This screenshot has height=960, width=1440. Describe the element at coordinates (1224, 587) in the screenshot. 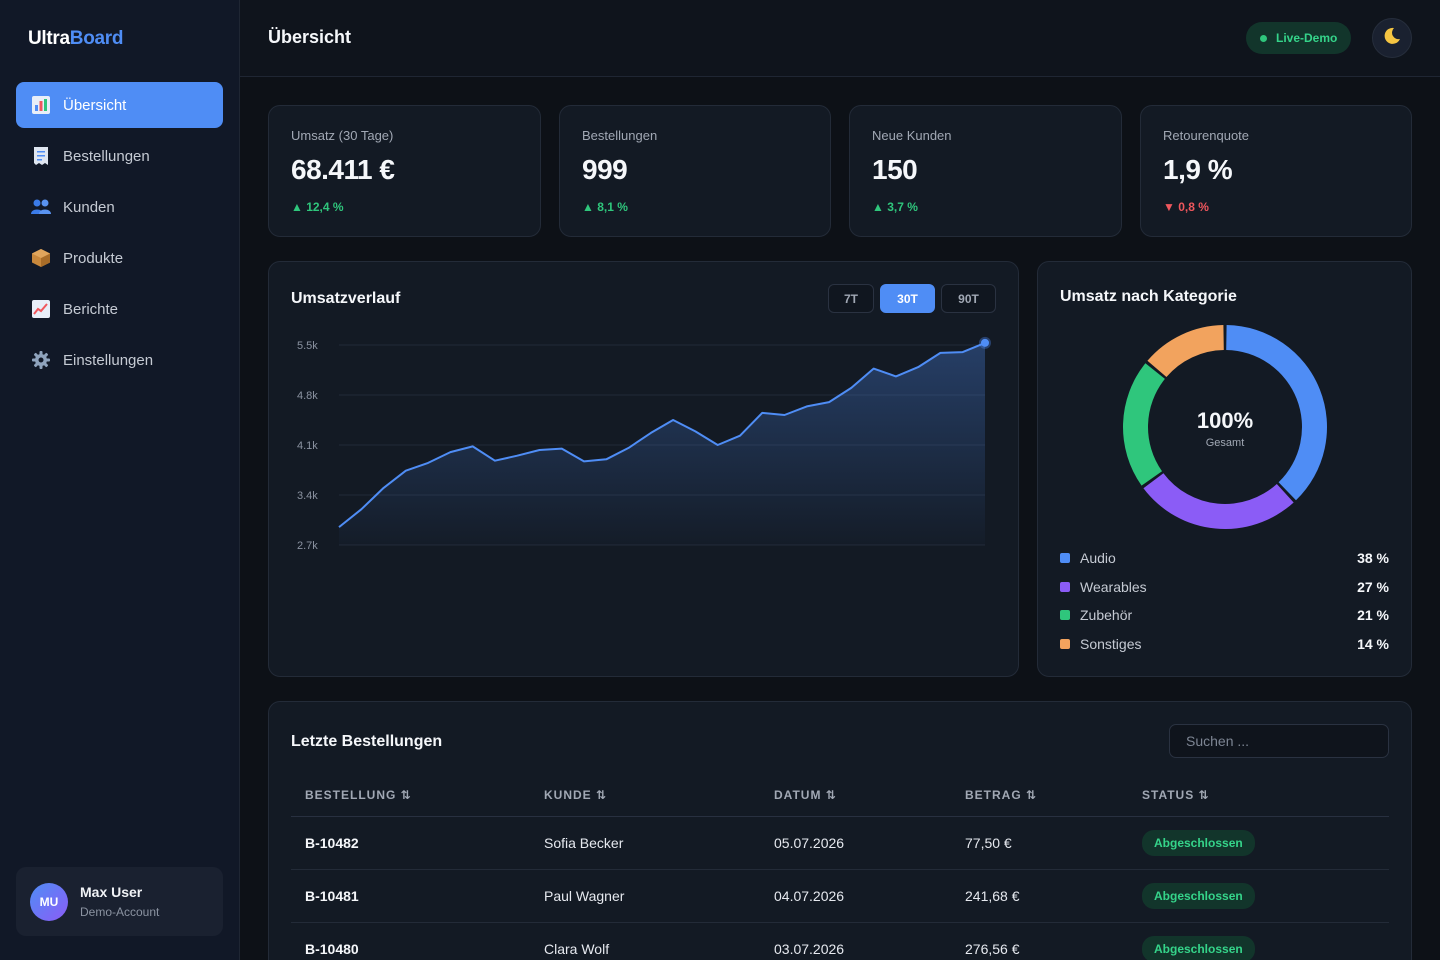

I see `legend-item-wearables: Wearables 27 %` at that location.